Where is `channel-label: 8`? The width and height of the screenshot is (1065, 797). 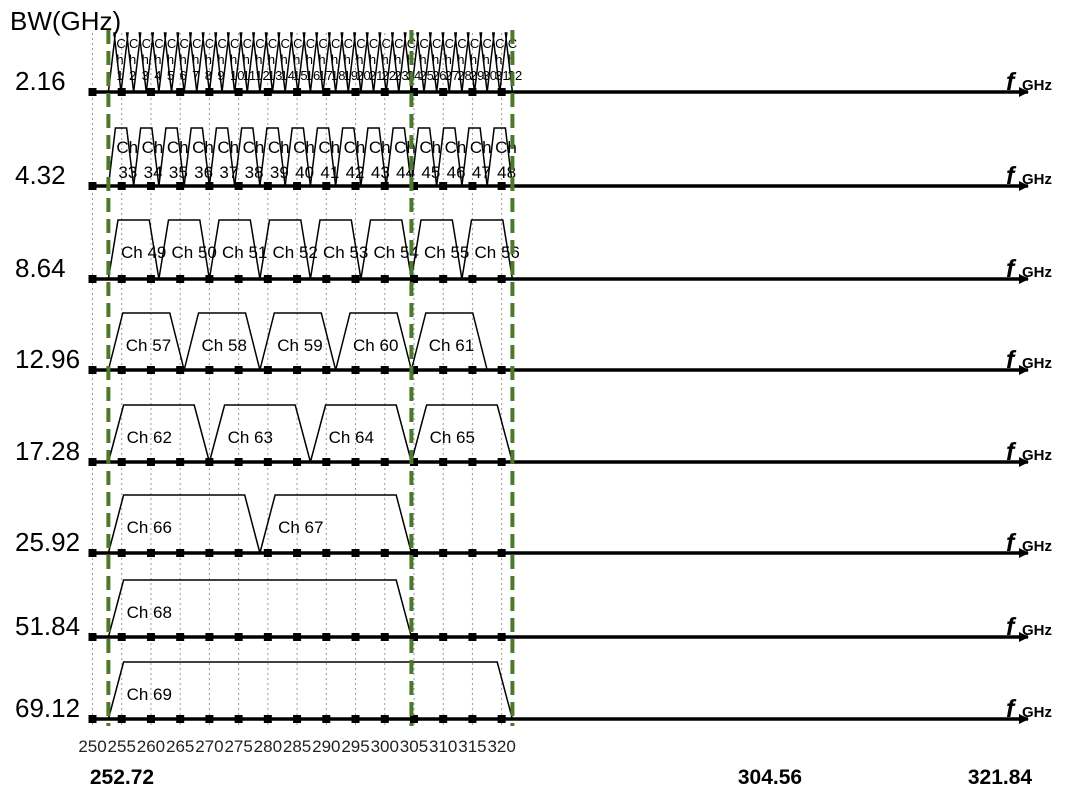
channel-label: 8 is located at coordinates (208, 75).